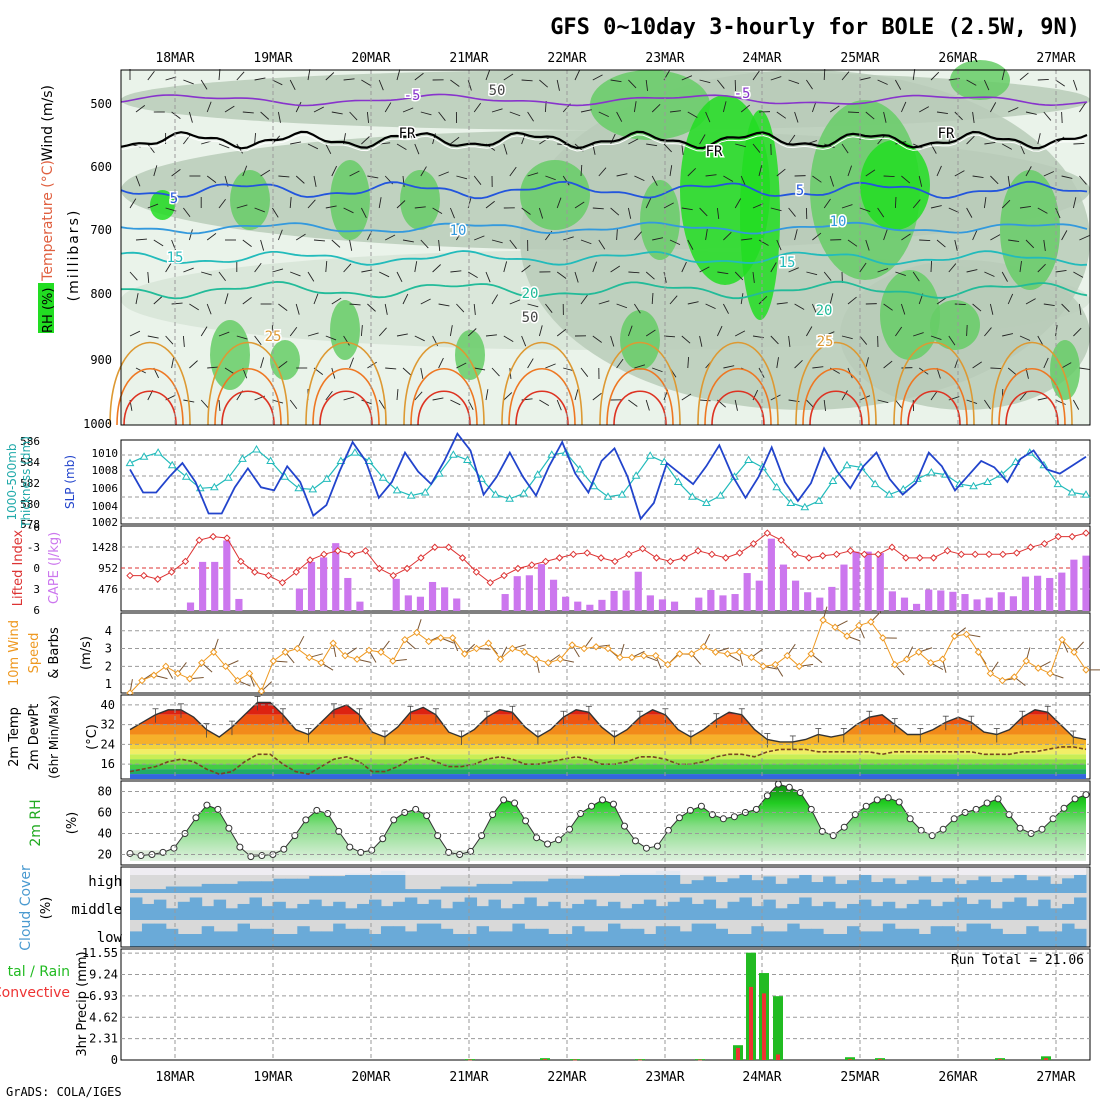  I want to click on upper-label-temp: Temperature (°C), so click(48, 221).